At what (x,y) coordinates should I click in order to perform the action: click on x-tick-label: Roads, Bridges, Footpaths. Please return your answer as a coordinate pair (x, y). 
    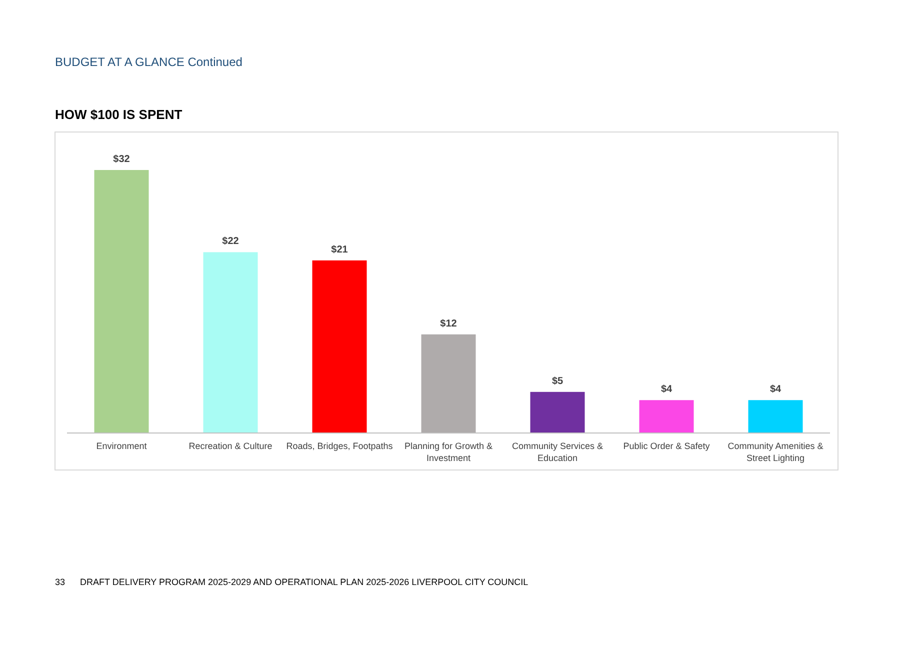
    Looking at the image, I should click on (340, 446).